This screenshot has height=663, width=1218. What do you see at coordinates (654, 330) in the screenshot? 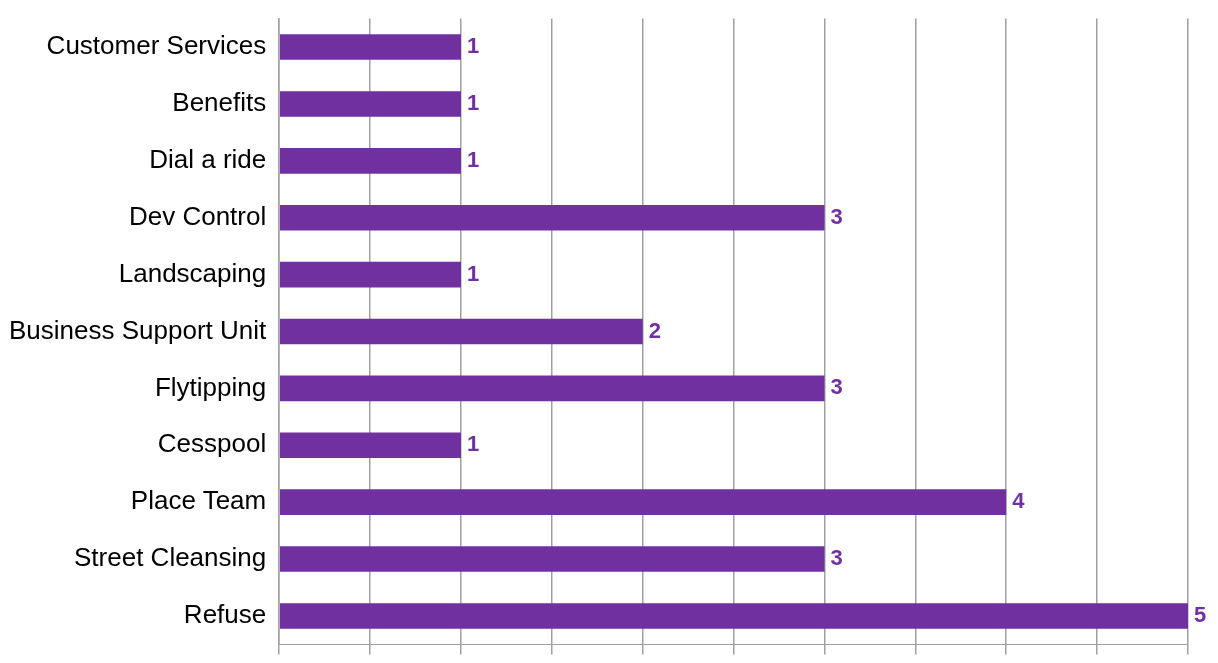
I see `data-label: 2` at bounding box center [654, 330].